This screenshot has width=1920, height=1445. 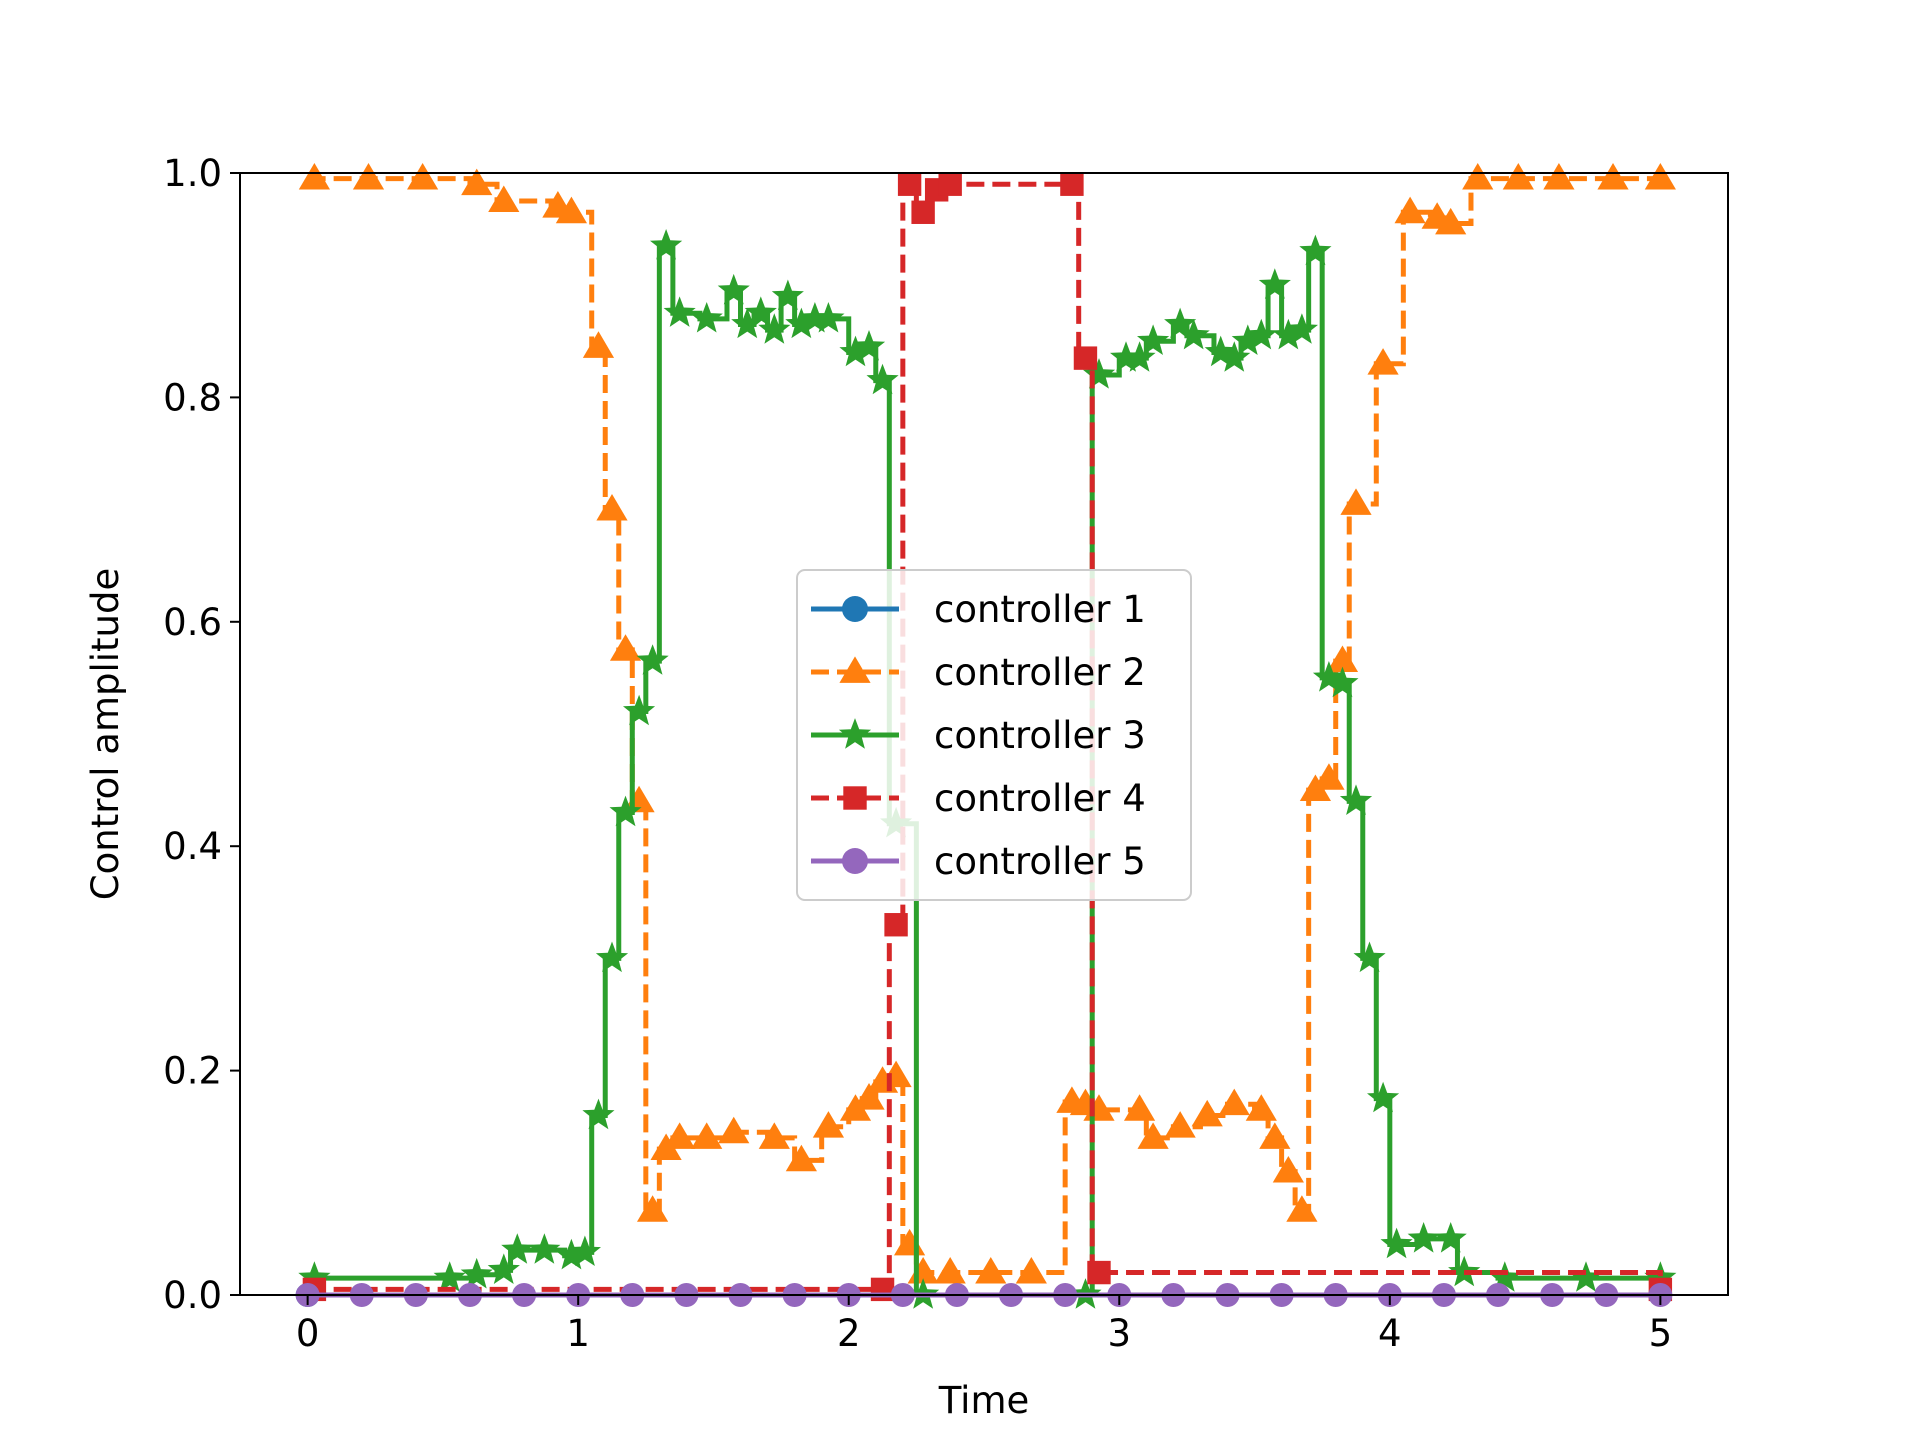 I want to click on x-tick-label: 4, so click(x=1390, y=1333).